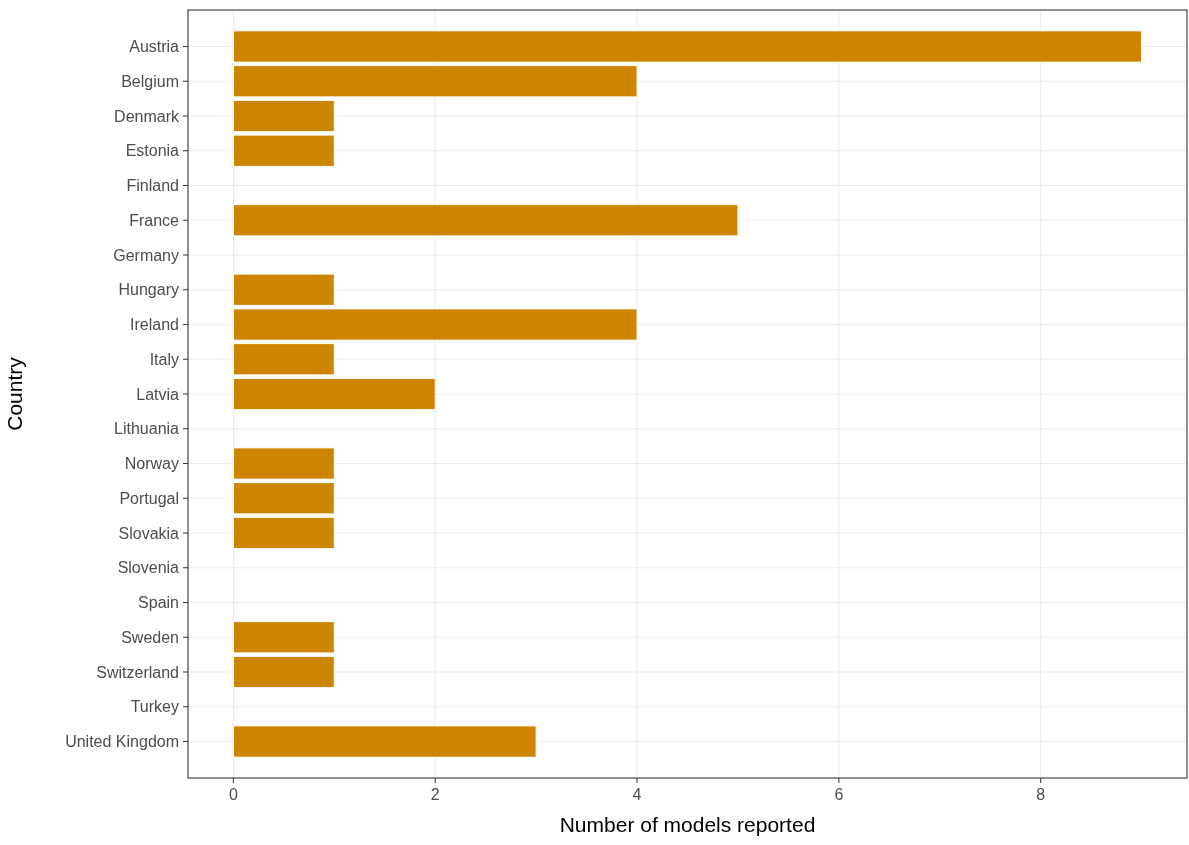 Image resolution: width=1189 pixels, height=845 pixels. Describe the element at coordinates (687, 824) in the screenshot. I see `x-axis-title: Number of models reported` at that location.